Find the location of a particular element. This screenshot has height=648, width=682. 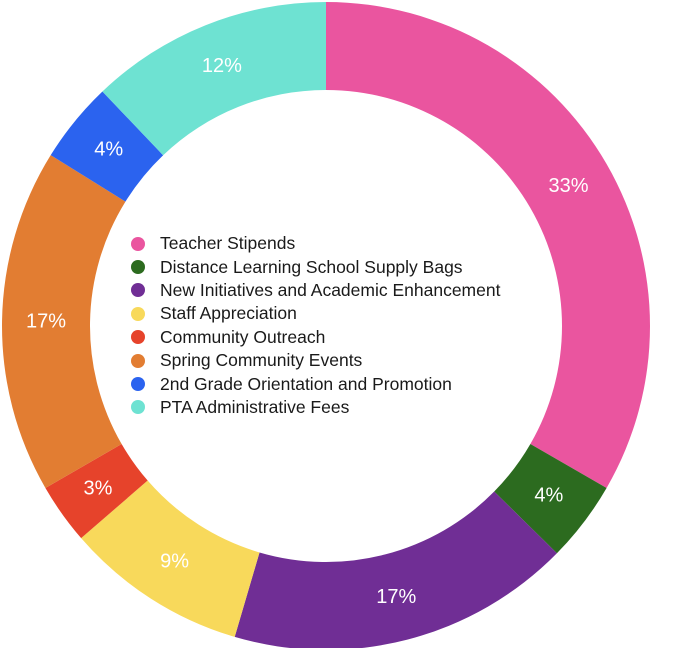

slice-label-2: 4% is located at coordinates (548, 496).